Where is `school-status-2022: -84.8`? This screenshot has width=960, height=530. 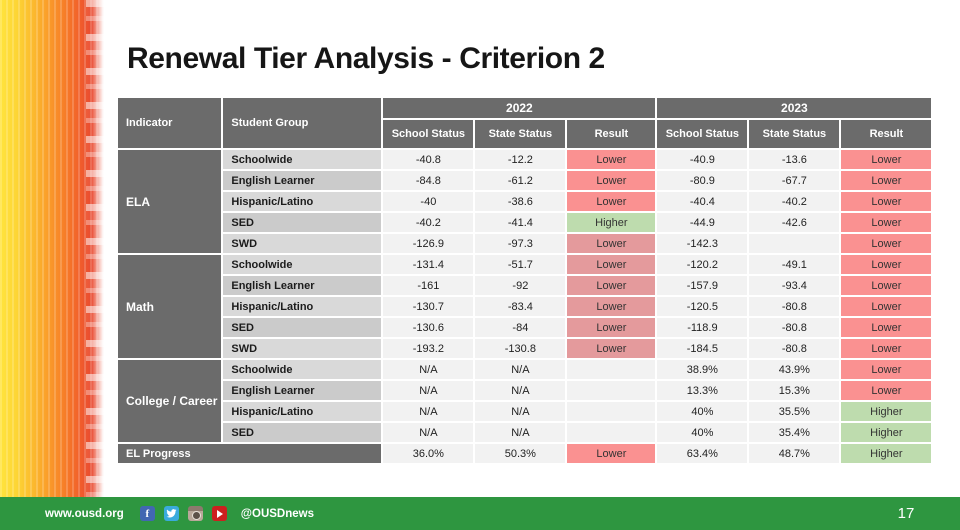 school-status-2022: -84.8 is located at coordinates (428, 180).